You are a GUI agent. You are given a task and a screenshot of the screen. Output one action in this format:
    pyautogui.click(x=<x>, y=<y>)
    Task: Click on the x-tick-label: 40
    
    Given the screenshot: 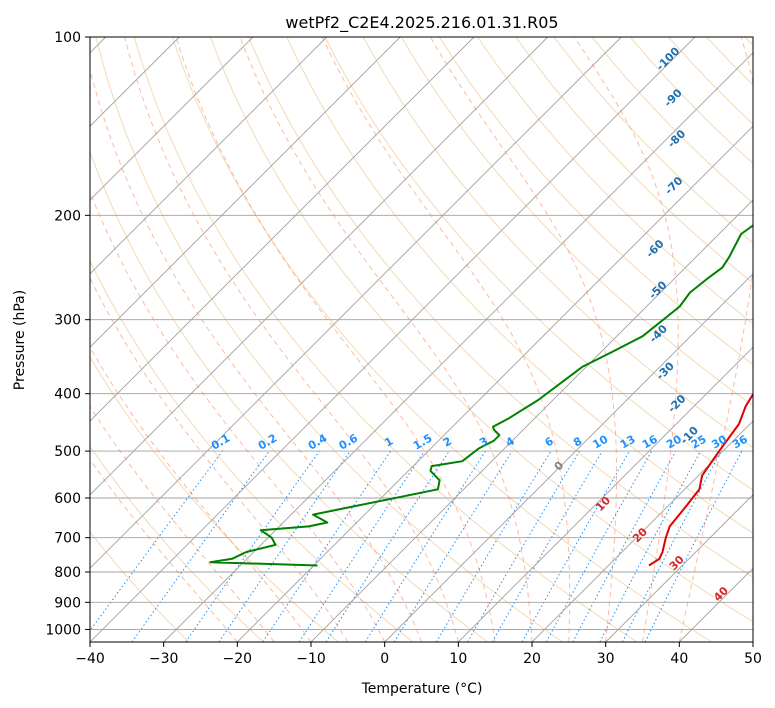 What is the action you would take?
    pyautogui.click(x=679, y=659)
    